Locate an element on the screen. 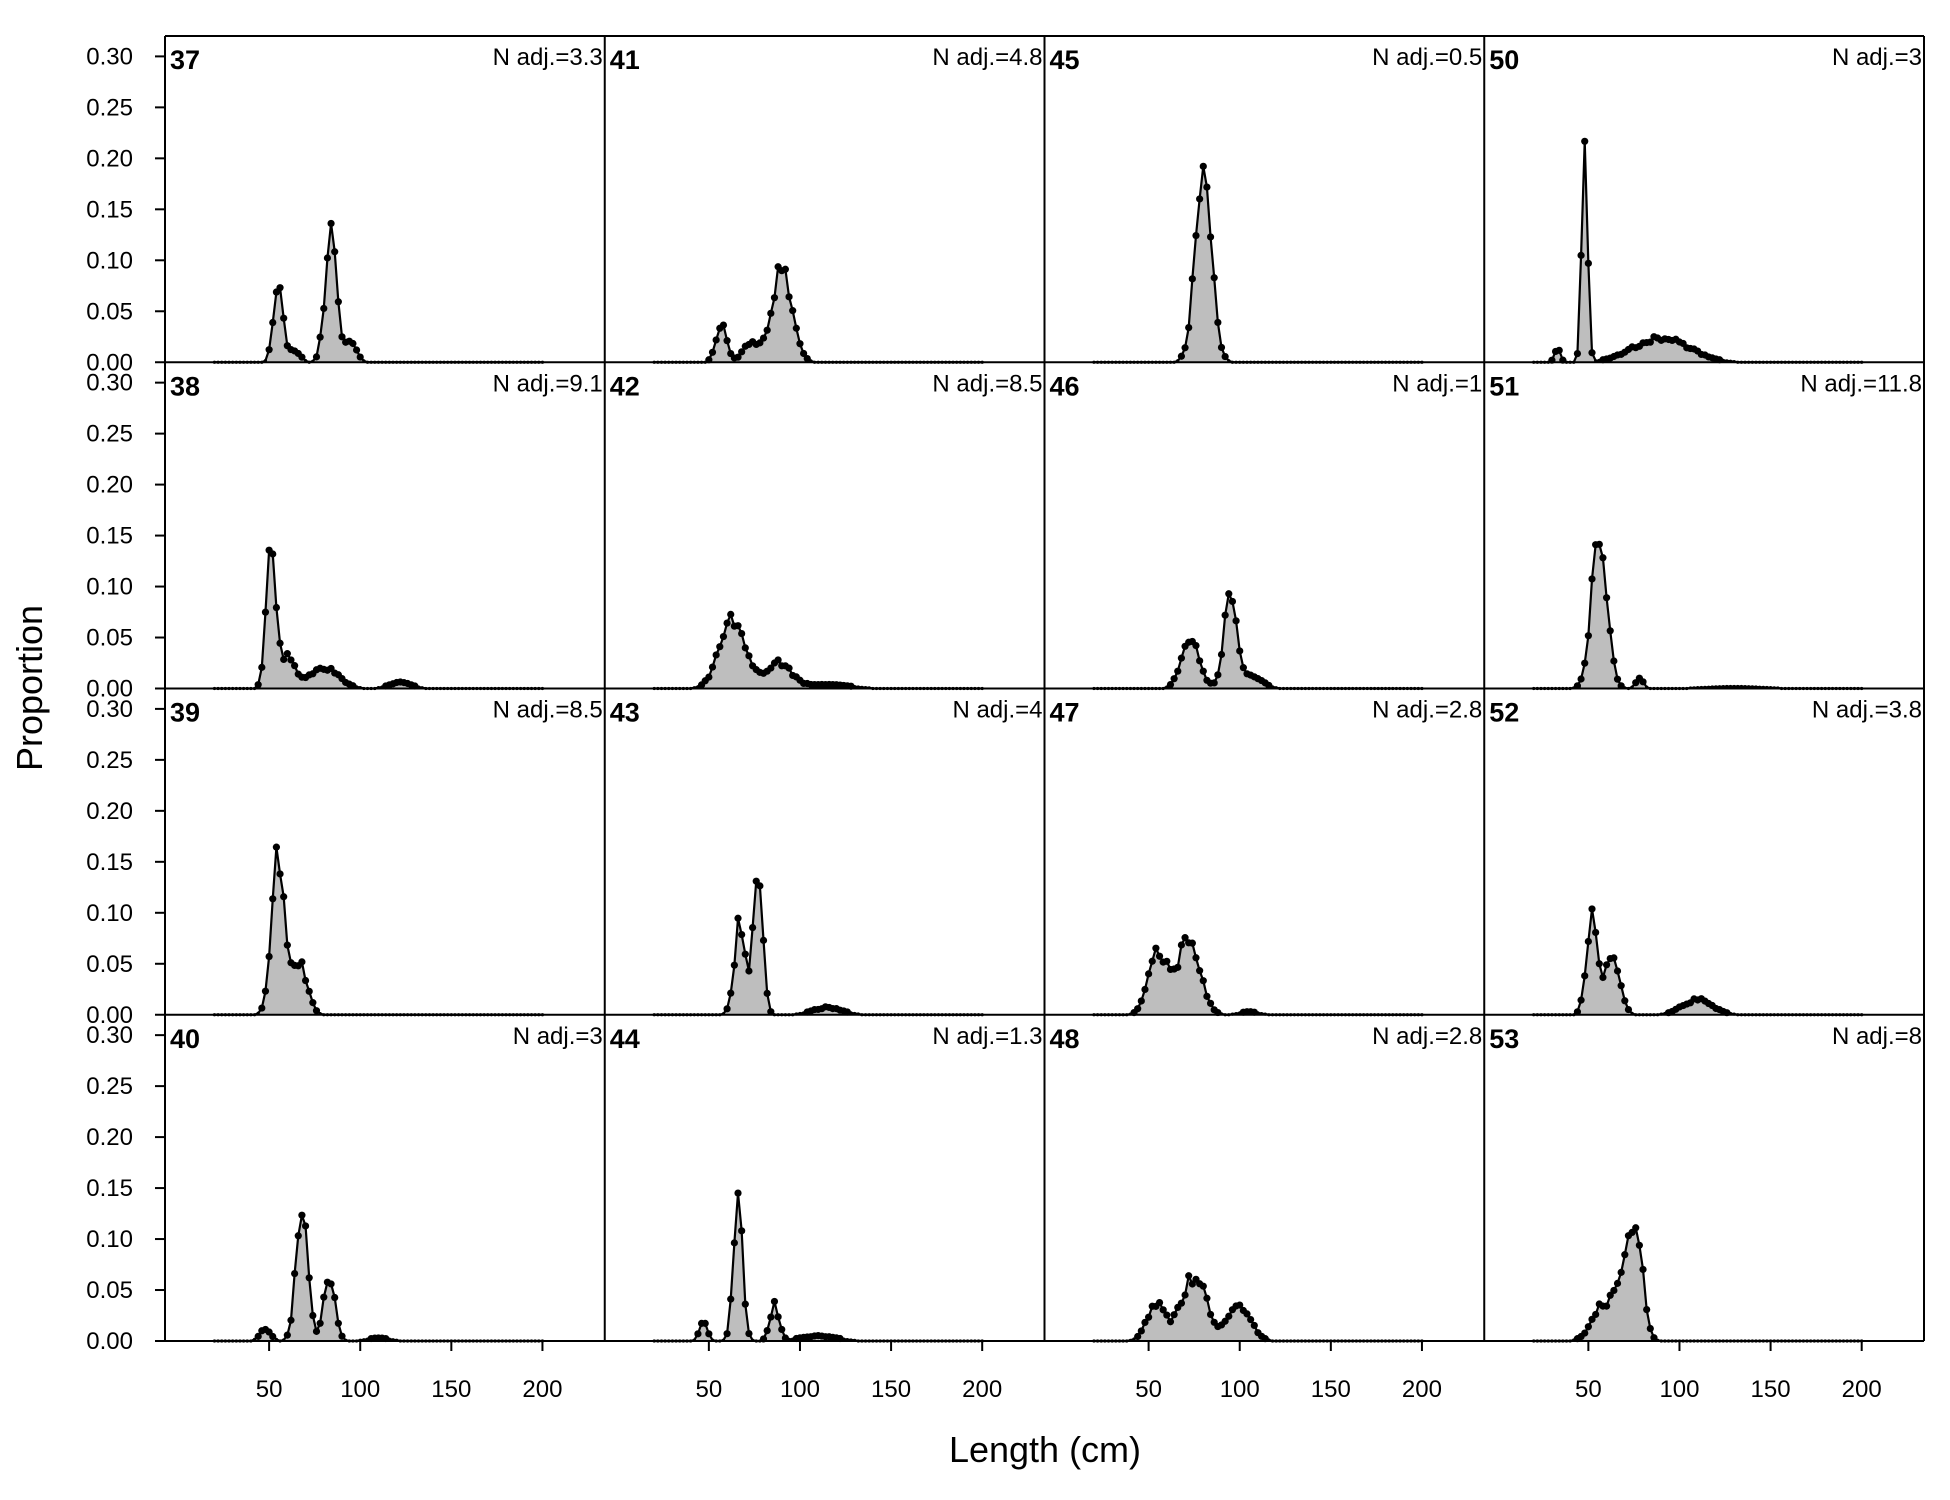 Image resolution: width=1950 pixels, height=1500 pixels. panel-41: 41 N adj.=4.8 is located at coordinates (826, 204).